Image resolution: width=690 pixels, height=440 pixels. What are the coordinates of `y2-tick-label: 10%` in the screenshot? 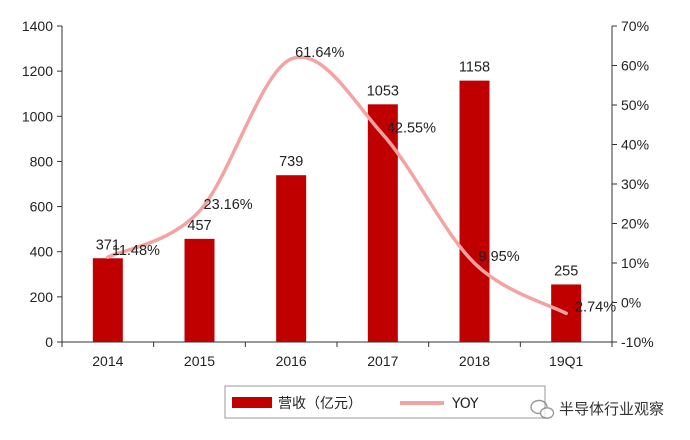 It's located at (635, 263).